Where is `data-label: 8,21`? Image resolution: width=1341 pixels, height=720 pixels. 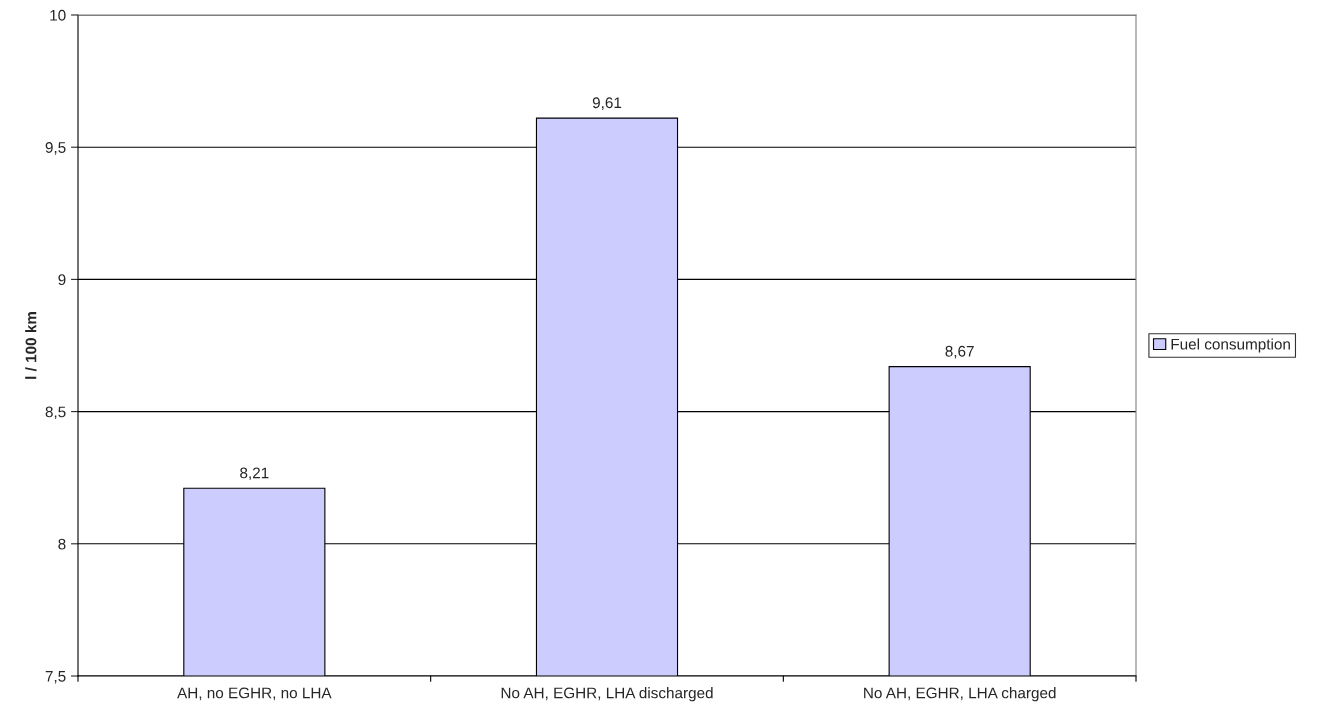
data-label: 8,21 is located at coordinates (254, 474).